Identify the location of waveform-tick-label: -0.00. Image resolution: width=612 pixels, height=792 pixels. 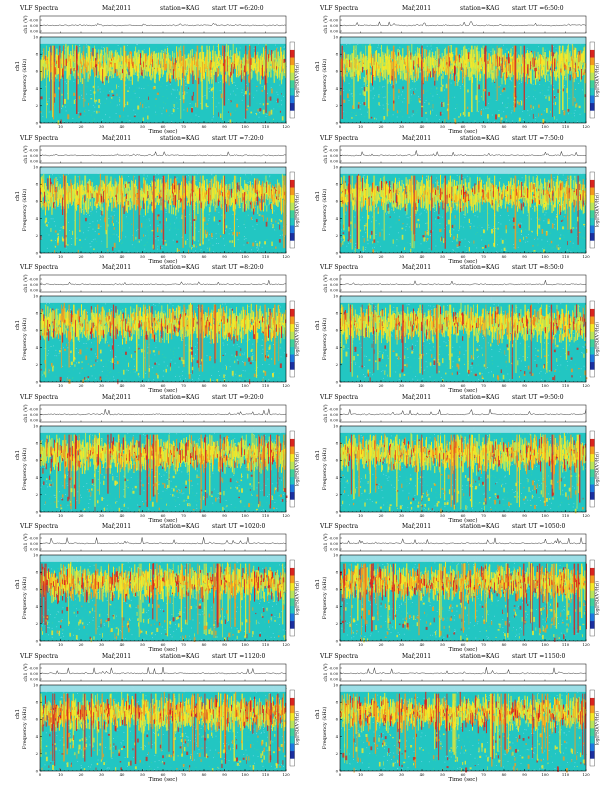
(34, 21).